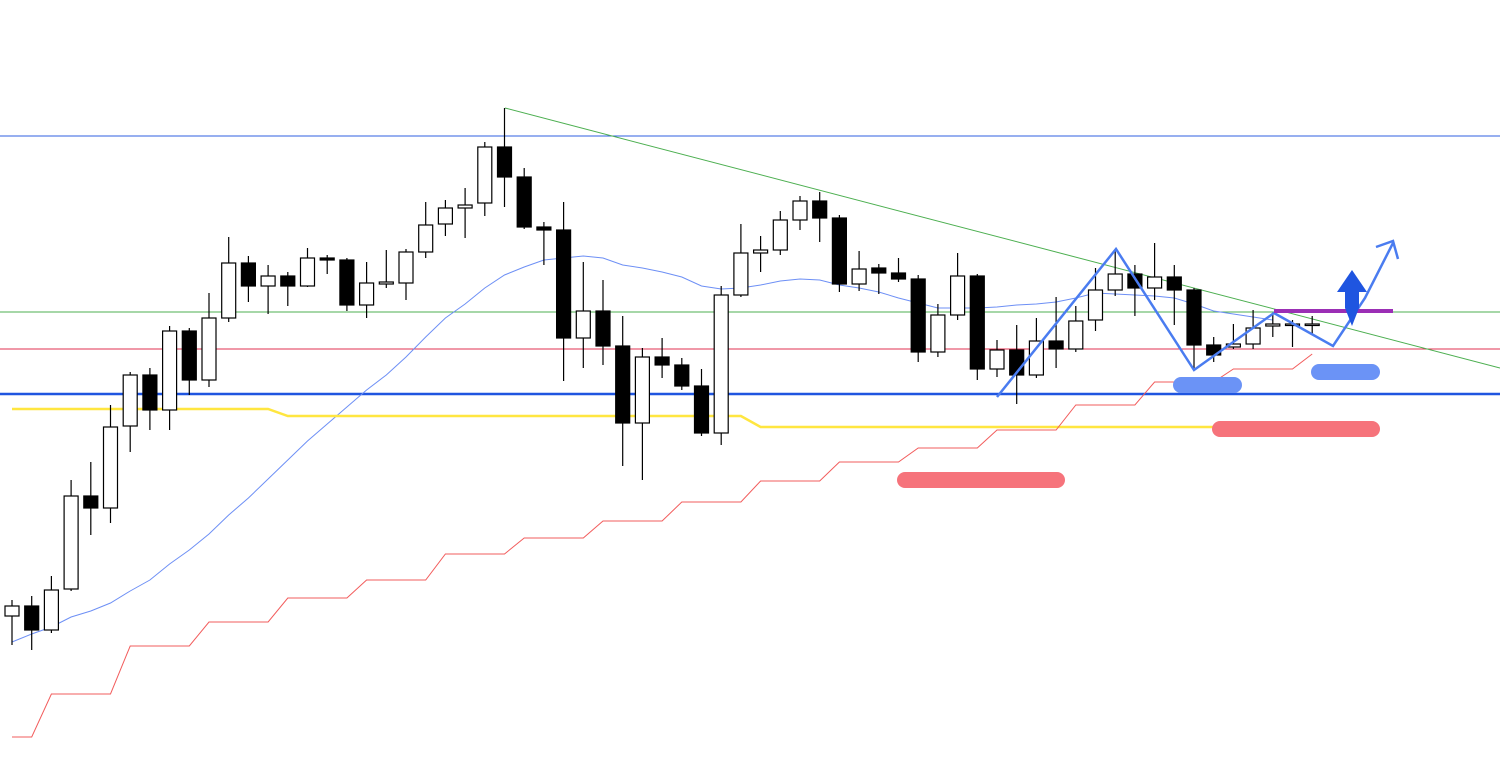 The image size is (1500, 784). I want to click on overlay-line, so click(662, 419).